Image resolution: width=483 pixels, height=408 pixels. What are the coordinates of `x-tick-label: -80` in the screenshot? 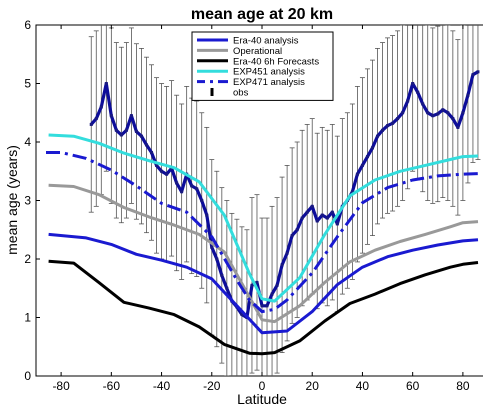 It's located at (61, 386).